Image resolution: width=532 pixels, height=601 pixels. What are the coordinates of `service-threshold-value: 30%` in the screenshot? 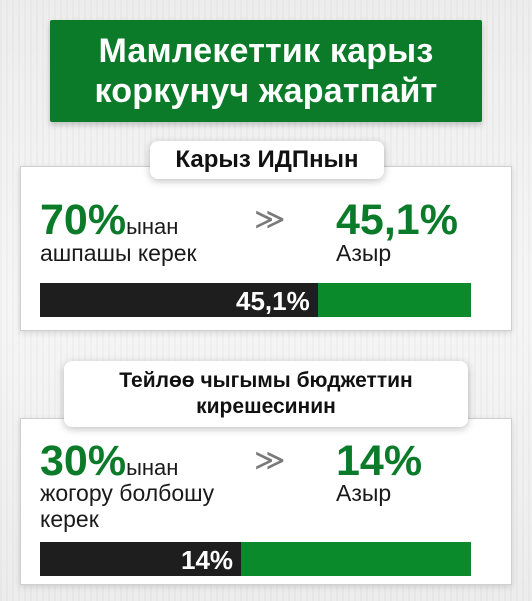 It's located at (83, 461).